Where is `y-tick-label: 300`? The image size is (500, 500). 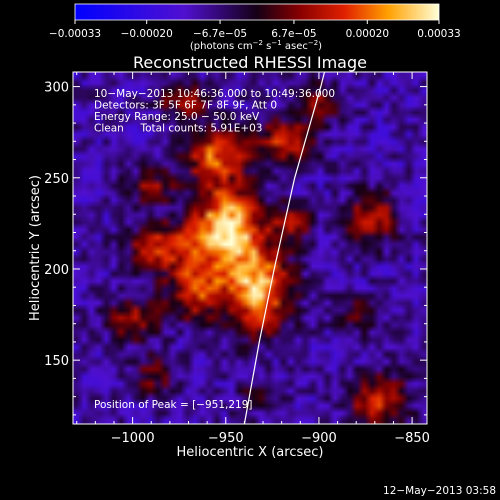
y-tick-label: 300 is located at coordinates (56, 88).